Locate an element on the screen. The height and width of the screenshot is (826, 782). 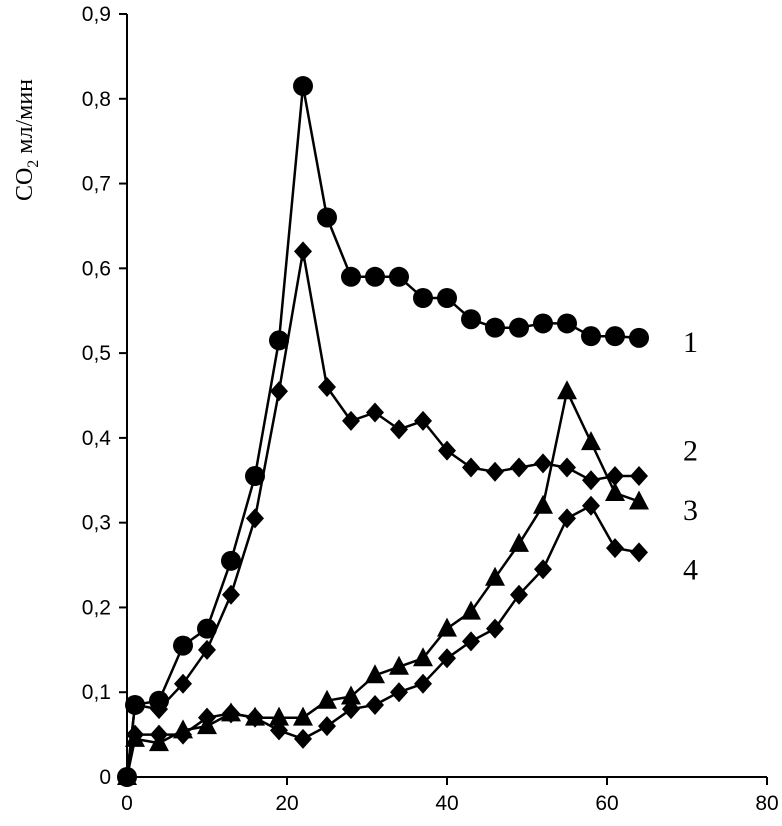
series-label-3: 3 is located at coordinates (690, 510).